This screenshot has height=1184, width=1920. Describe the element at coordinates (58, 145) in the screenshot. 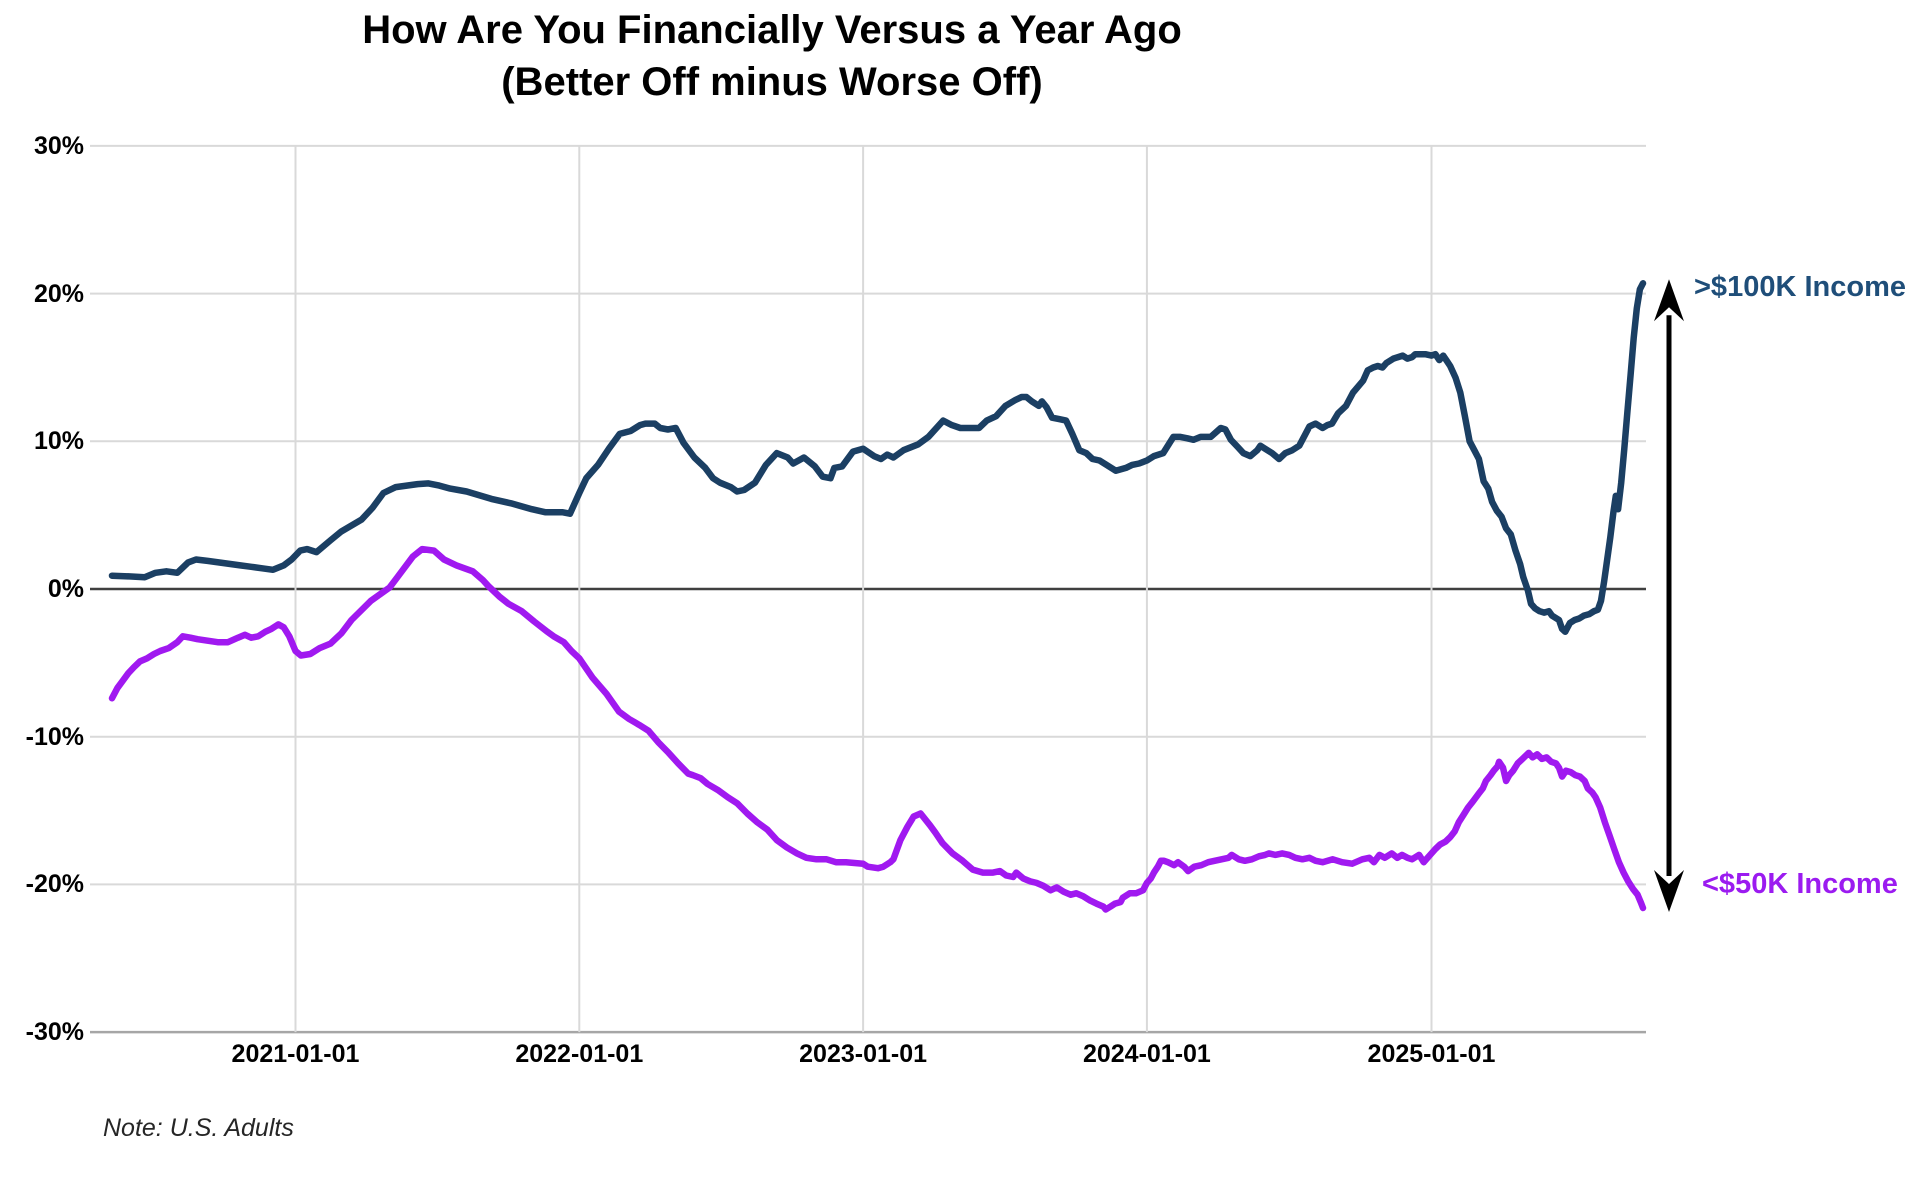

I see `y-tick-label-30: 30%` at that location.